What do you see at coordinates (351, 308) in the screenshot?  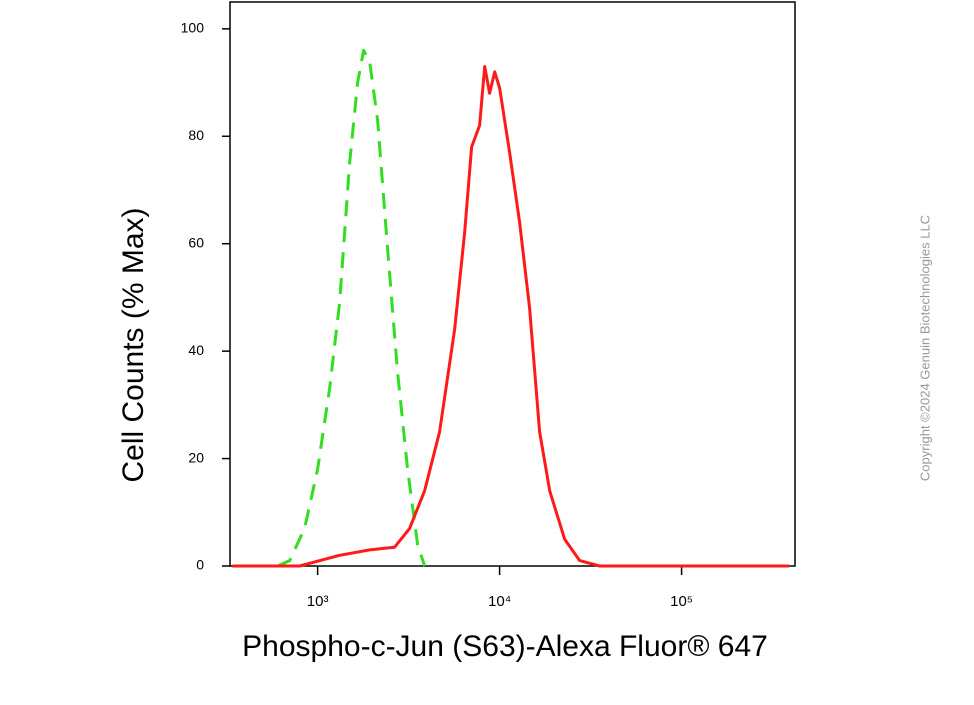 I see `histogram-line` at bounding box center [351, 308].